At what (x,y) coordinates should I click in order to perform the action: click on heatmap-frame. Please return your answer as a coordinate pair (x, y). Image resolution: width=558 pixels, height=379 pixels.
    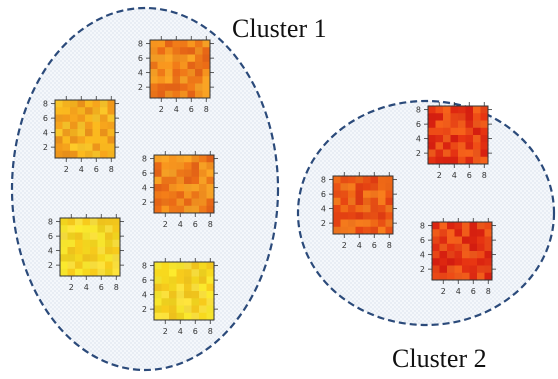
    Looking at the image, I should click on (85, 129).